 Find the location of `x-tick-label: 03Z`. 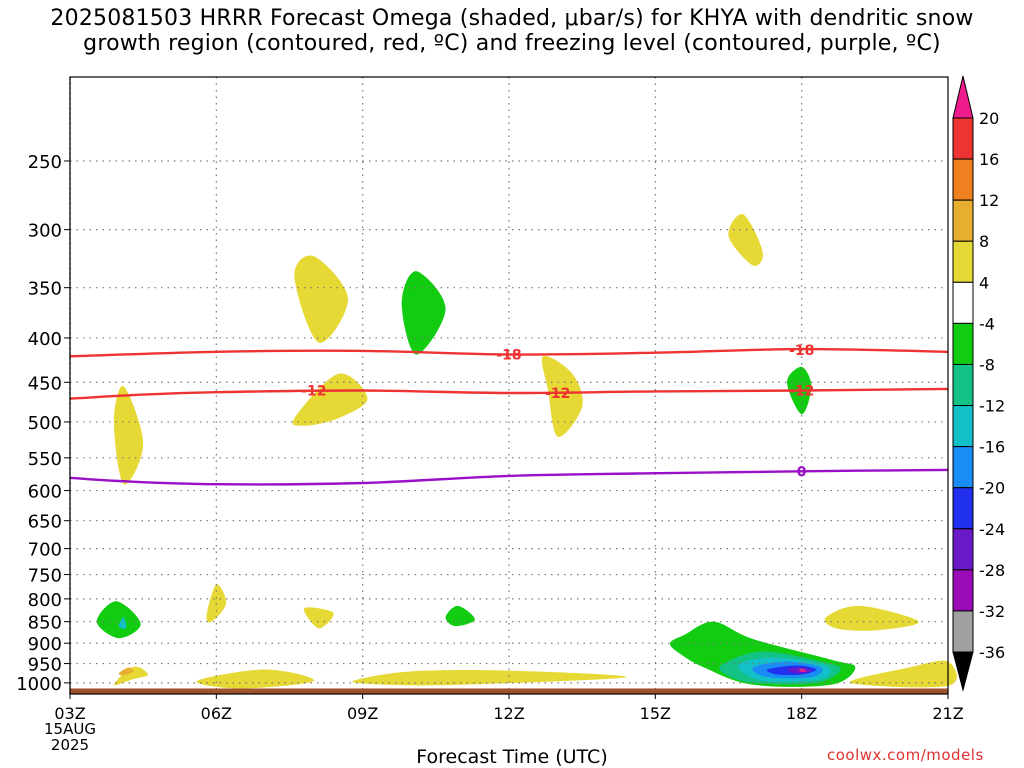

x-tick-label: 03Z is located at coordinates (69, 713).